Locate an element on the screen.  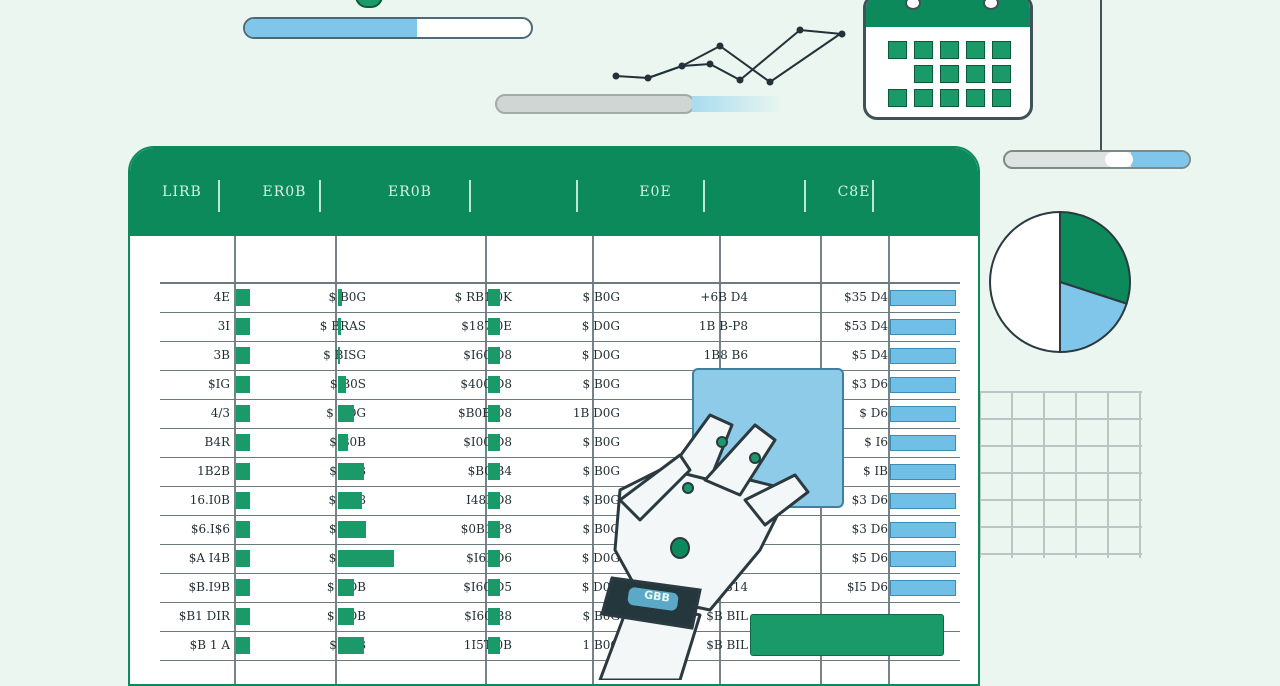
table-cell: $5 D4 is located at coordinates (869, 355).